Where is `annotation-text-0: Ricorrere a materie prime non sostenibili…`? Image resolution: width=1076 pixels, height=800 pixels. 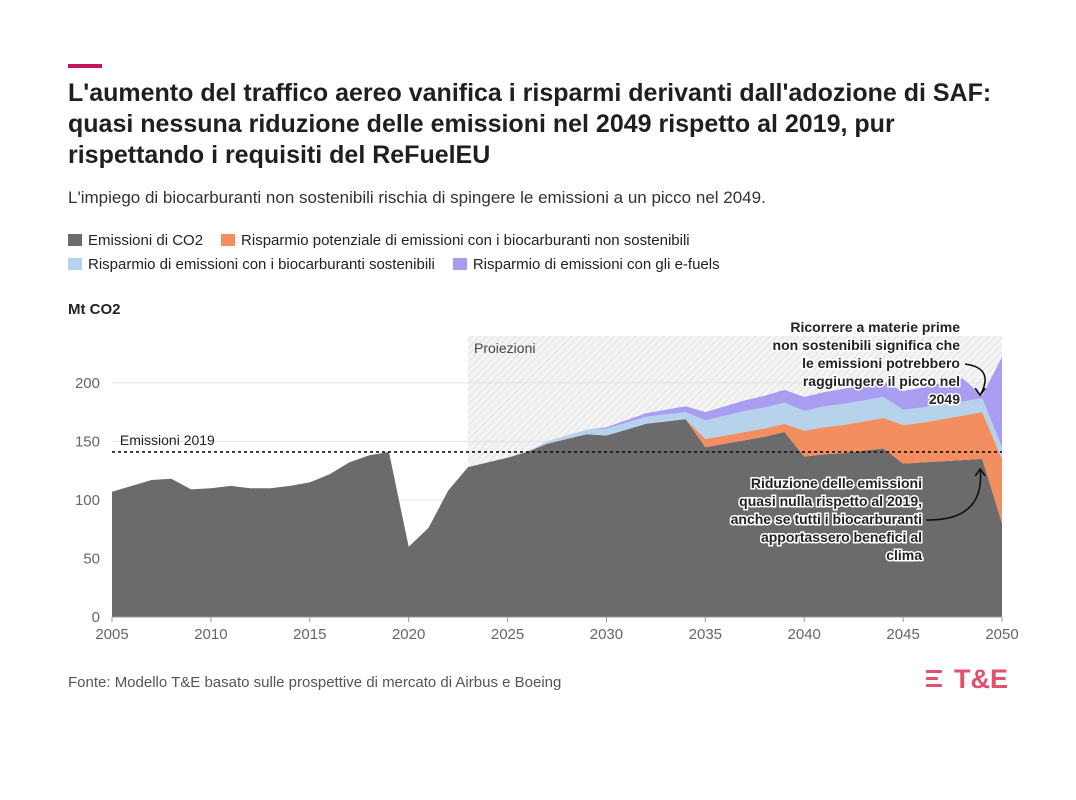 annotation-text-0: Ricorrere a materie prime non sostenibili… is located at coordinates (867, 363).